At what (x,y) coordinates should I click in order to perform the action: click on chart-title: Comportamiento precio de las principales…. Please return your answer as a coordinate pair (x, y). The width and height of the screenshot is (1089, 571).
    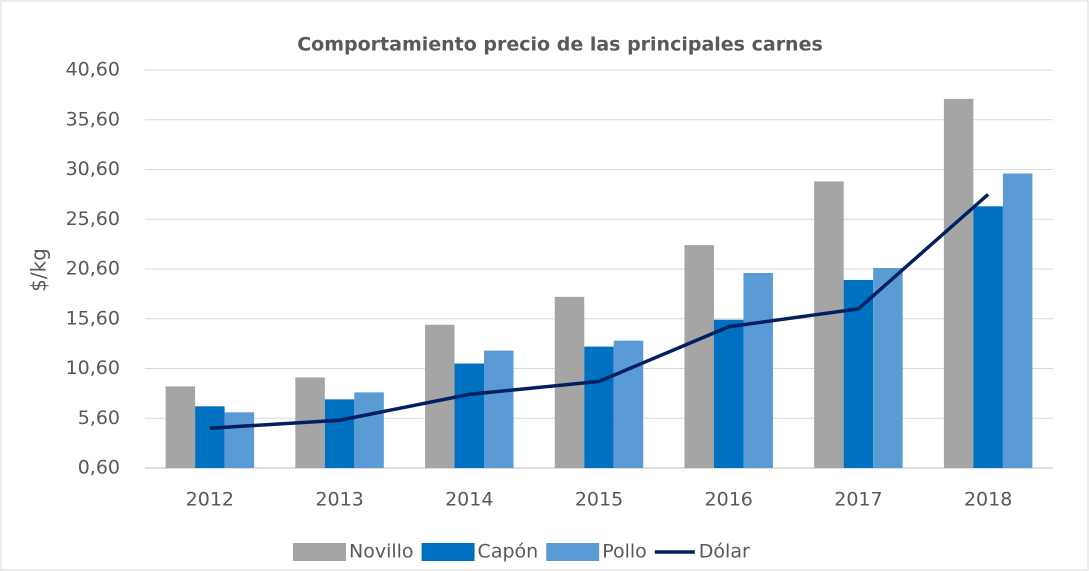
    Looking at the image, I should click on (560, 45).